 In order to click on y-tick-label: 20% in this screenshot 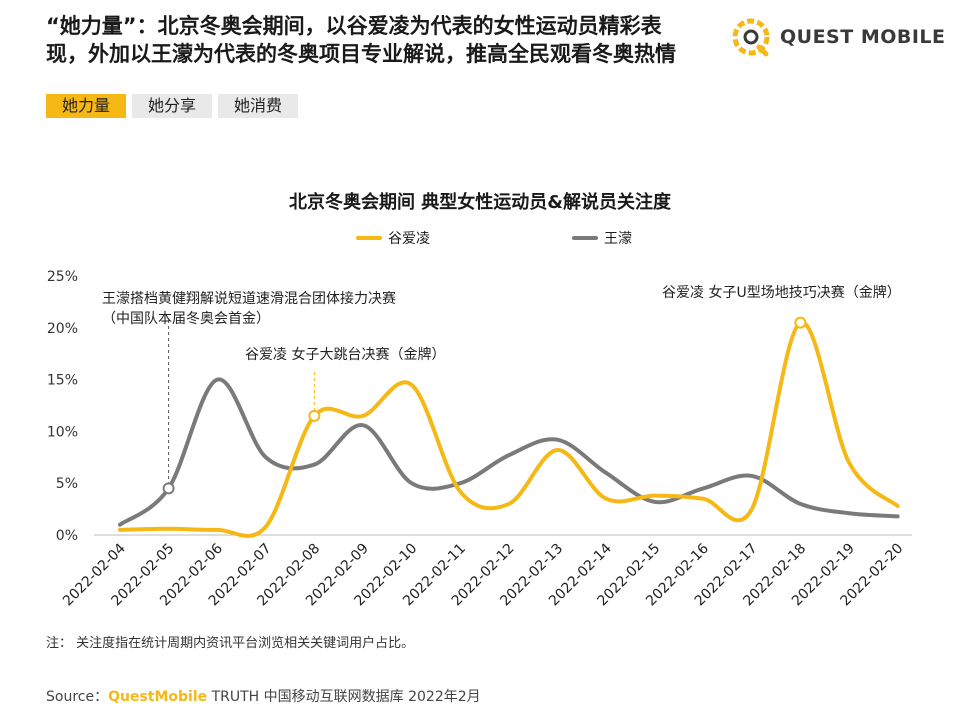, I will do `click(62, 329)`.